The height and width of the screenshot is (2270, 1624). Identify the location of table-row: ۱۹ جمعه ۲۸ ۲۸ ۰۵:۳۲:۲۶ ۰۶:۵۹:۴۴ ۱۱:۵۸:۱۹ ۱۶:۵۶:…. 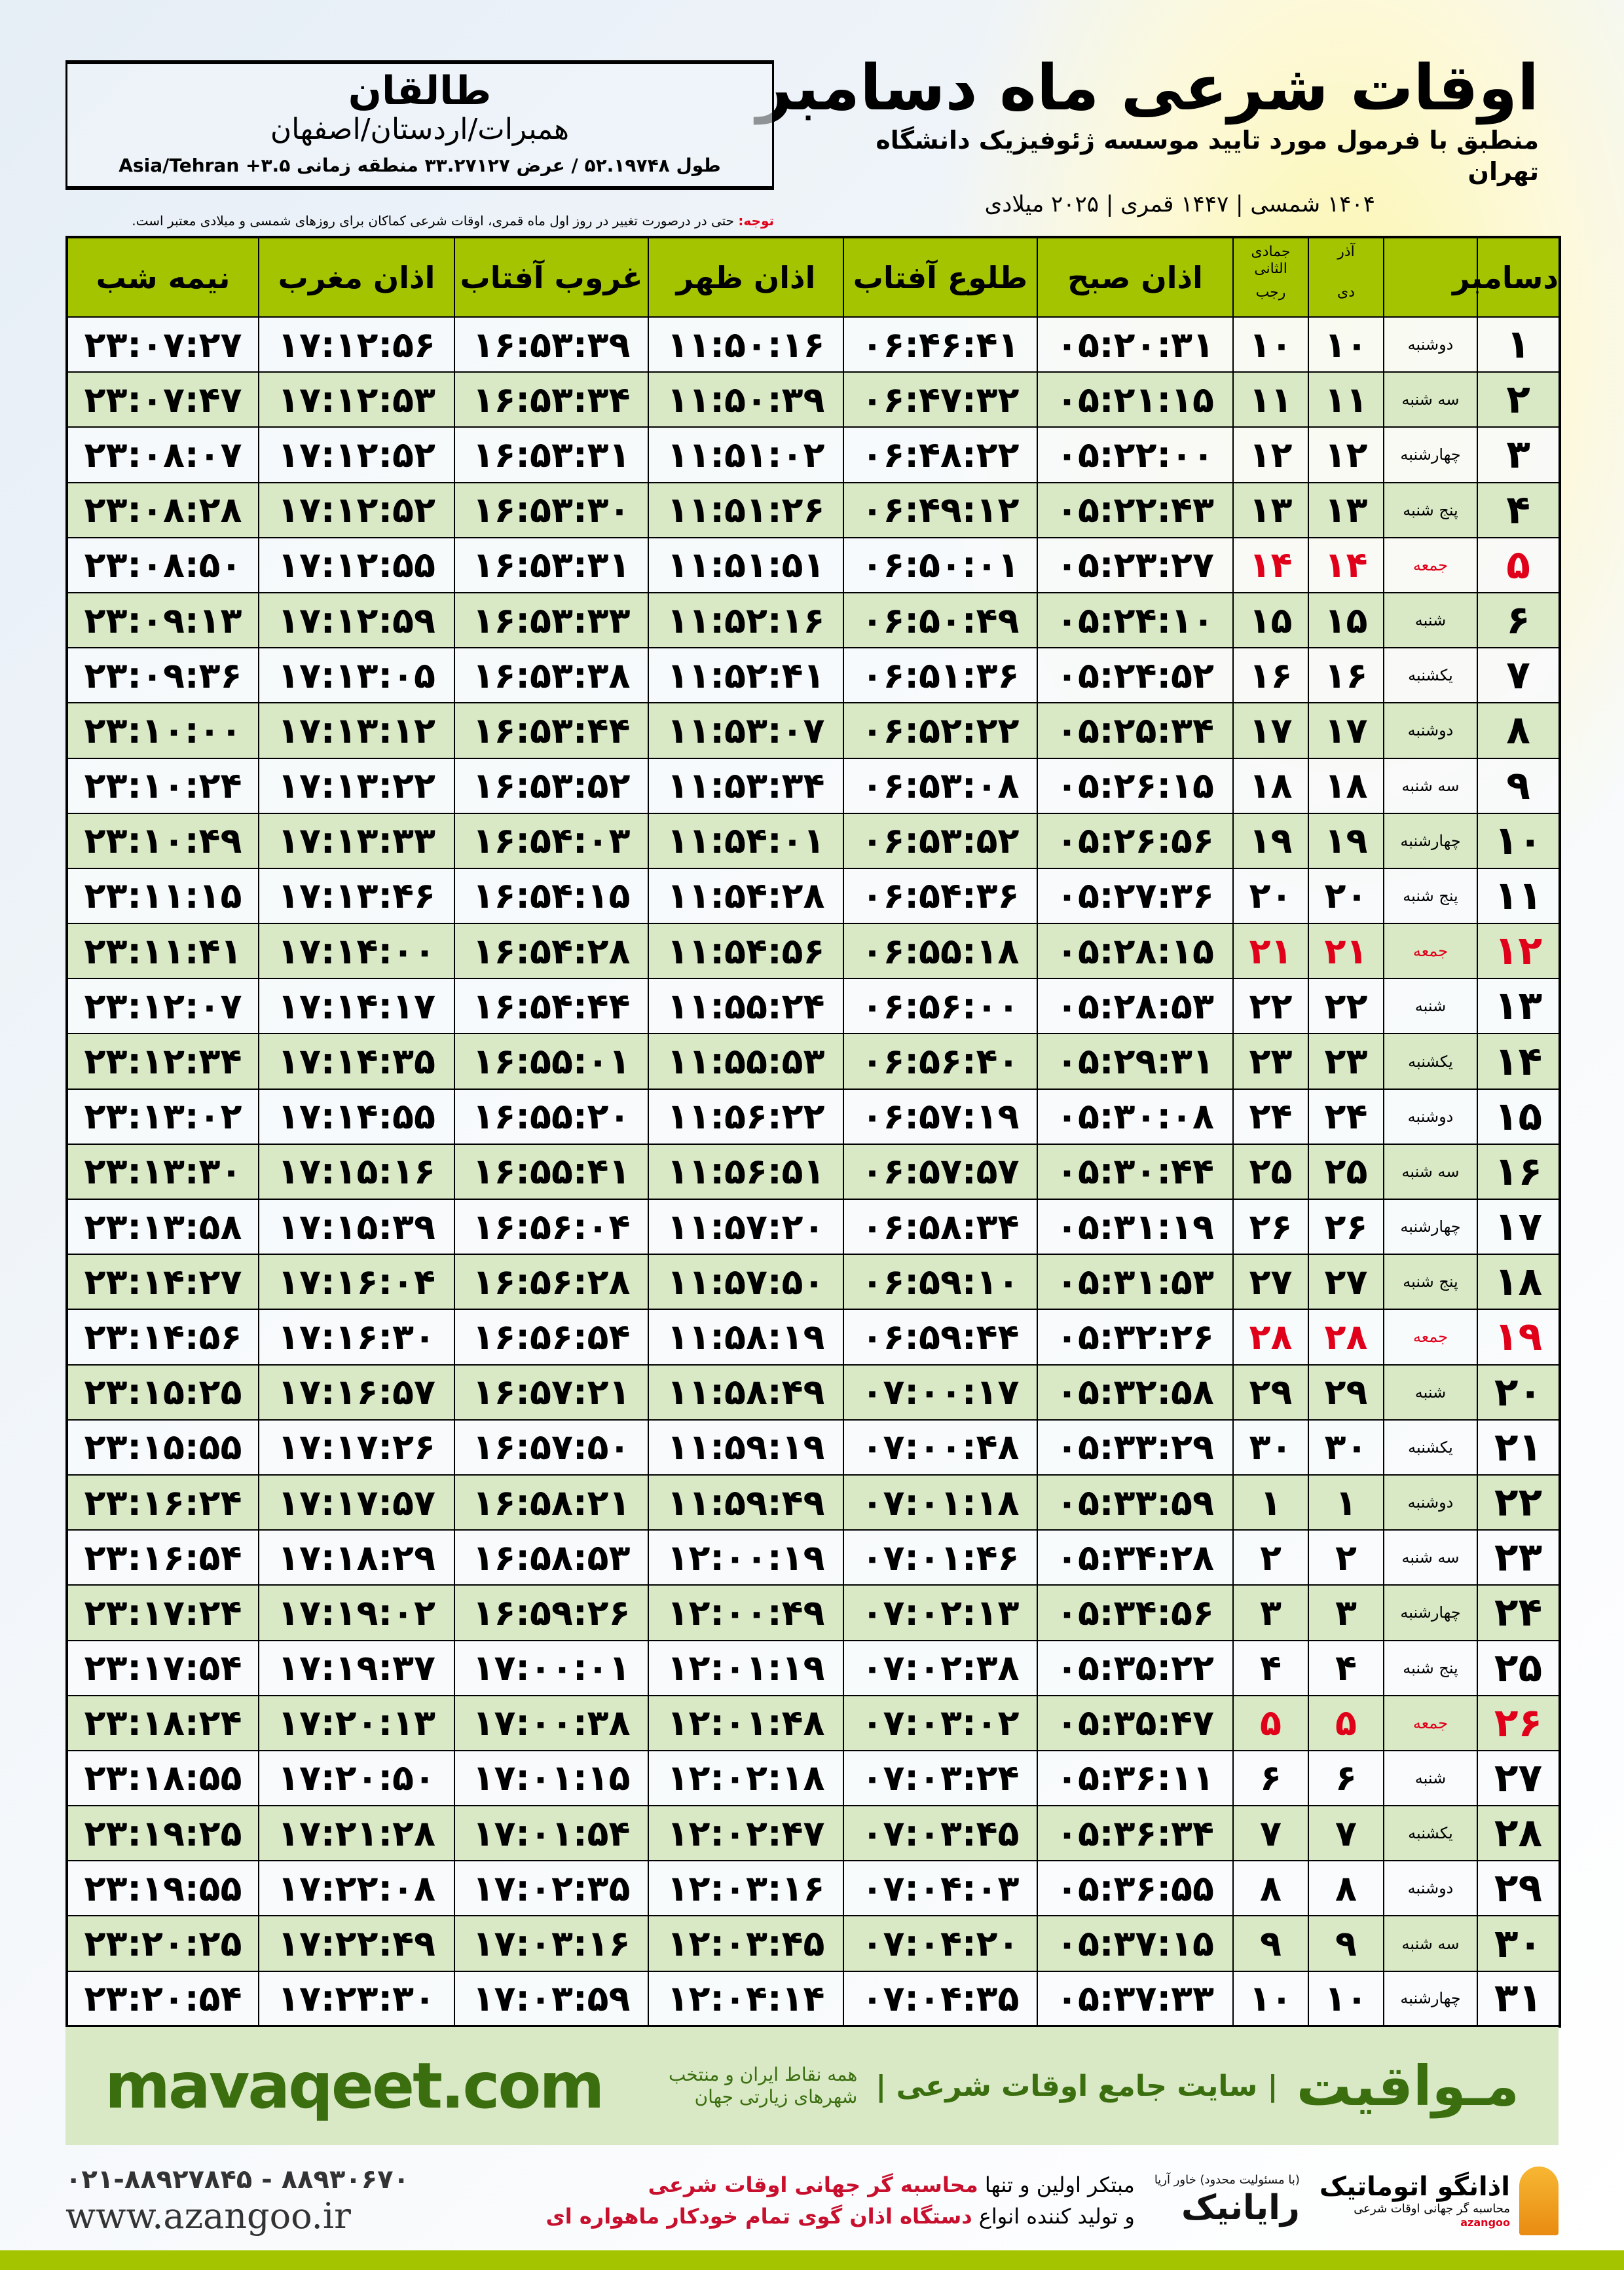
(813, 1337).